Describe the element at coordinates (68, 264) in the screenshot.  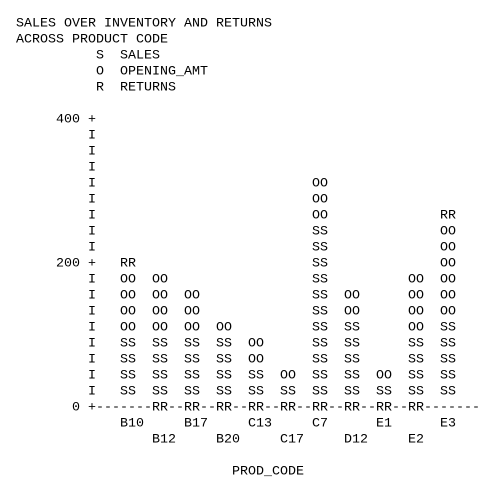
I see `y-tick-label: 200` at that location.